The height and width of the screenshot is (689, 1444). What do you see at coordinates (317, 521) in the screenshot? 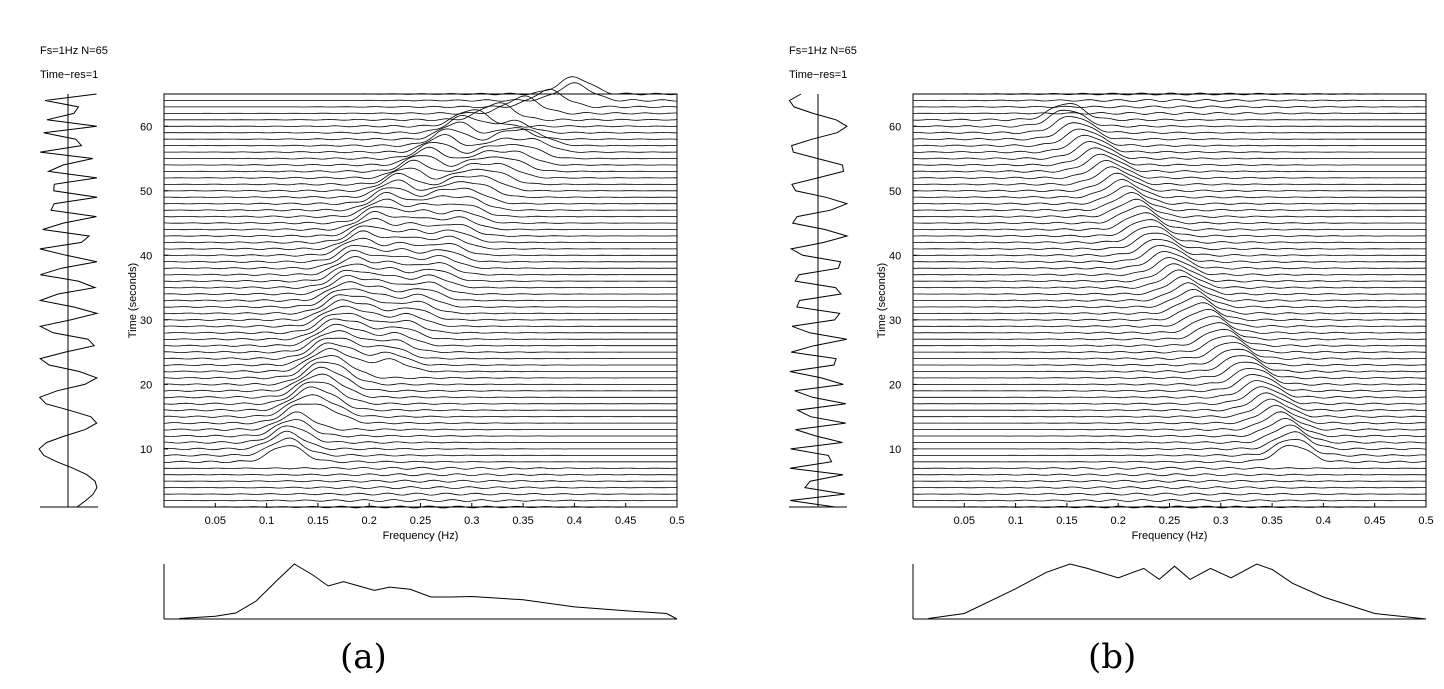
I see `panel-a-xtick-label: 0.15` at bounding box center [317, 521].